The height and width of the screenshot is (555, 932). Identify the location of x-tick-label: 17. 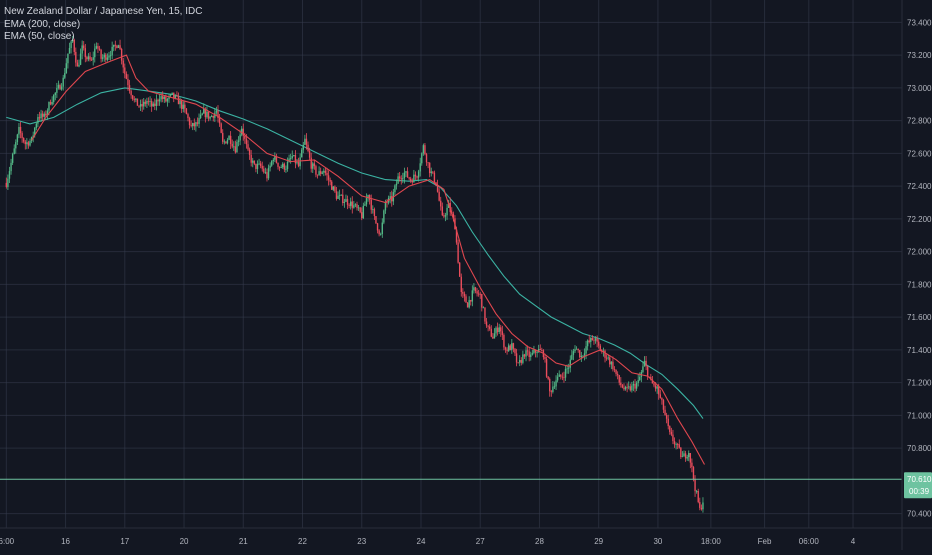
(124, 541).